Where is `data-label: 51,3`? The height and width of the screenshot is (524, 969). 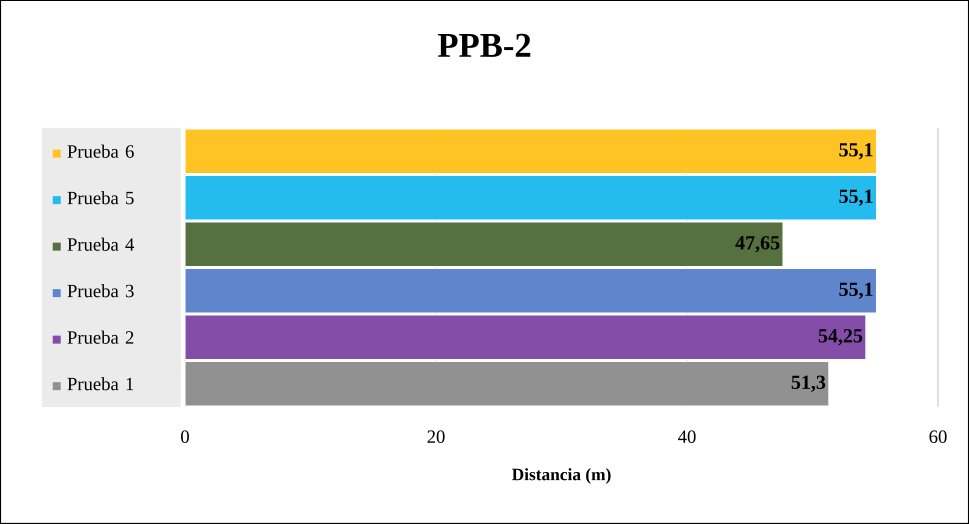 data-label: 51,3 is located at coordinates (809, 384).